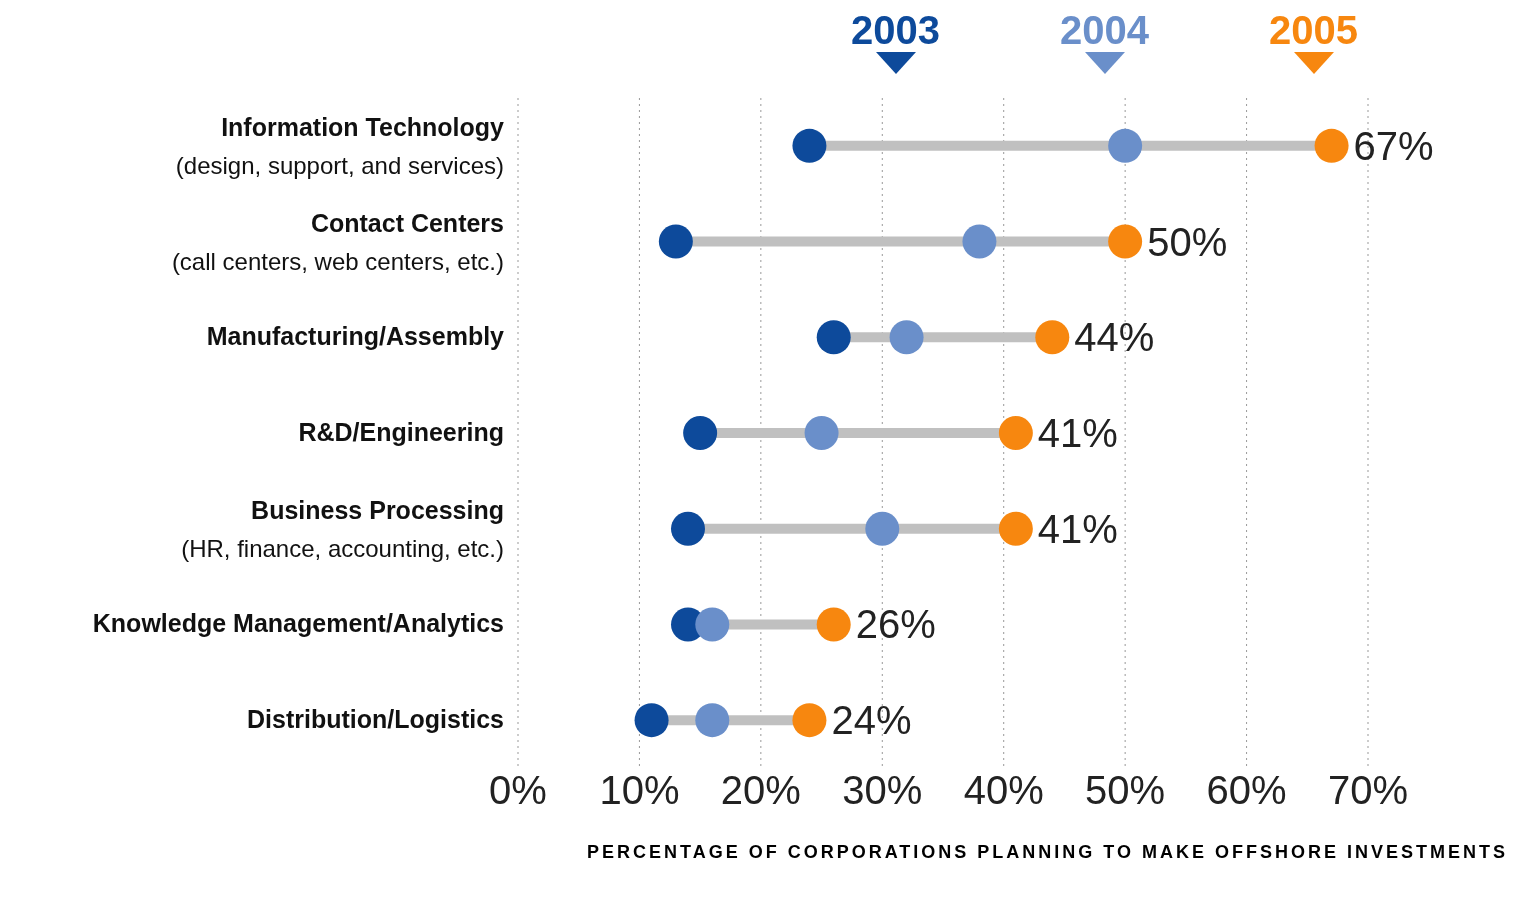  What do you see at coordinates (355, 336) in the screenshot?
I see `y-tick-label: Manufacturing/Assembly` at bounding box center [355, 336].